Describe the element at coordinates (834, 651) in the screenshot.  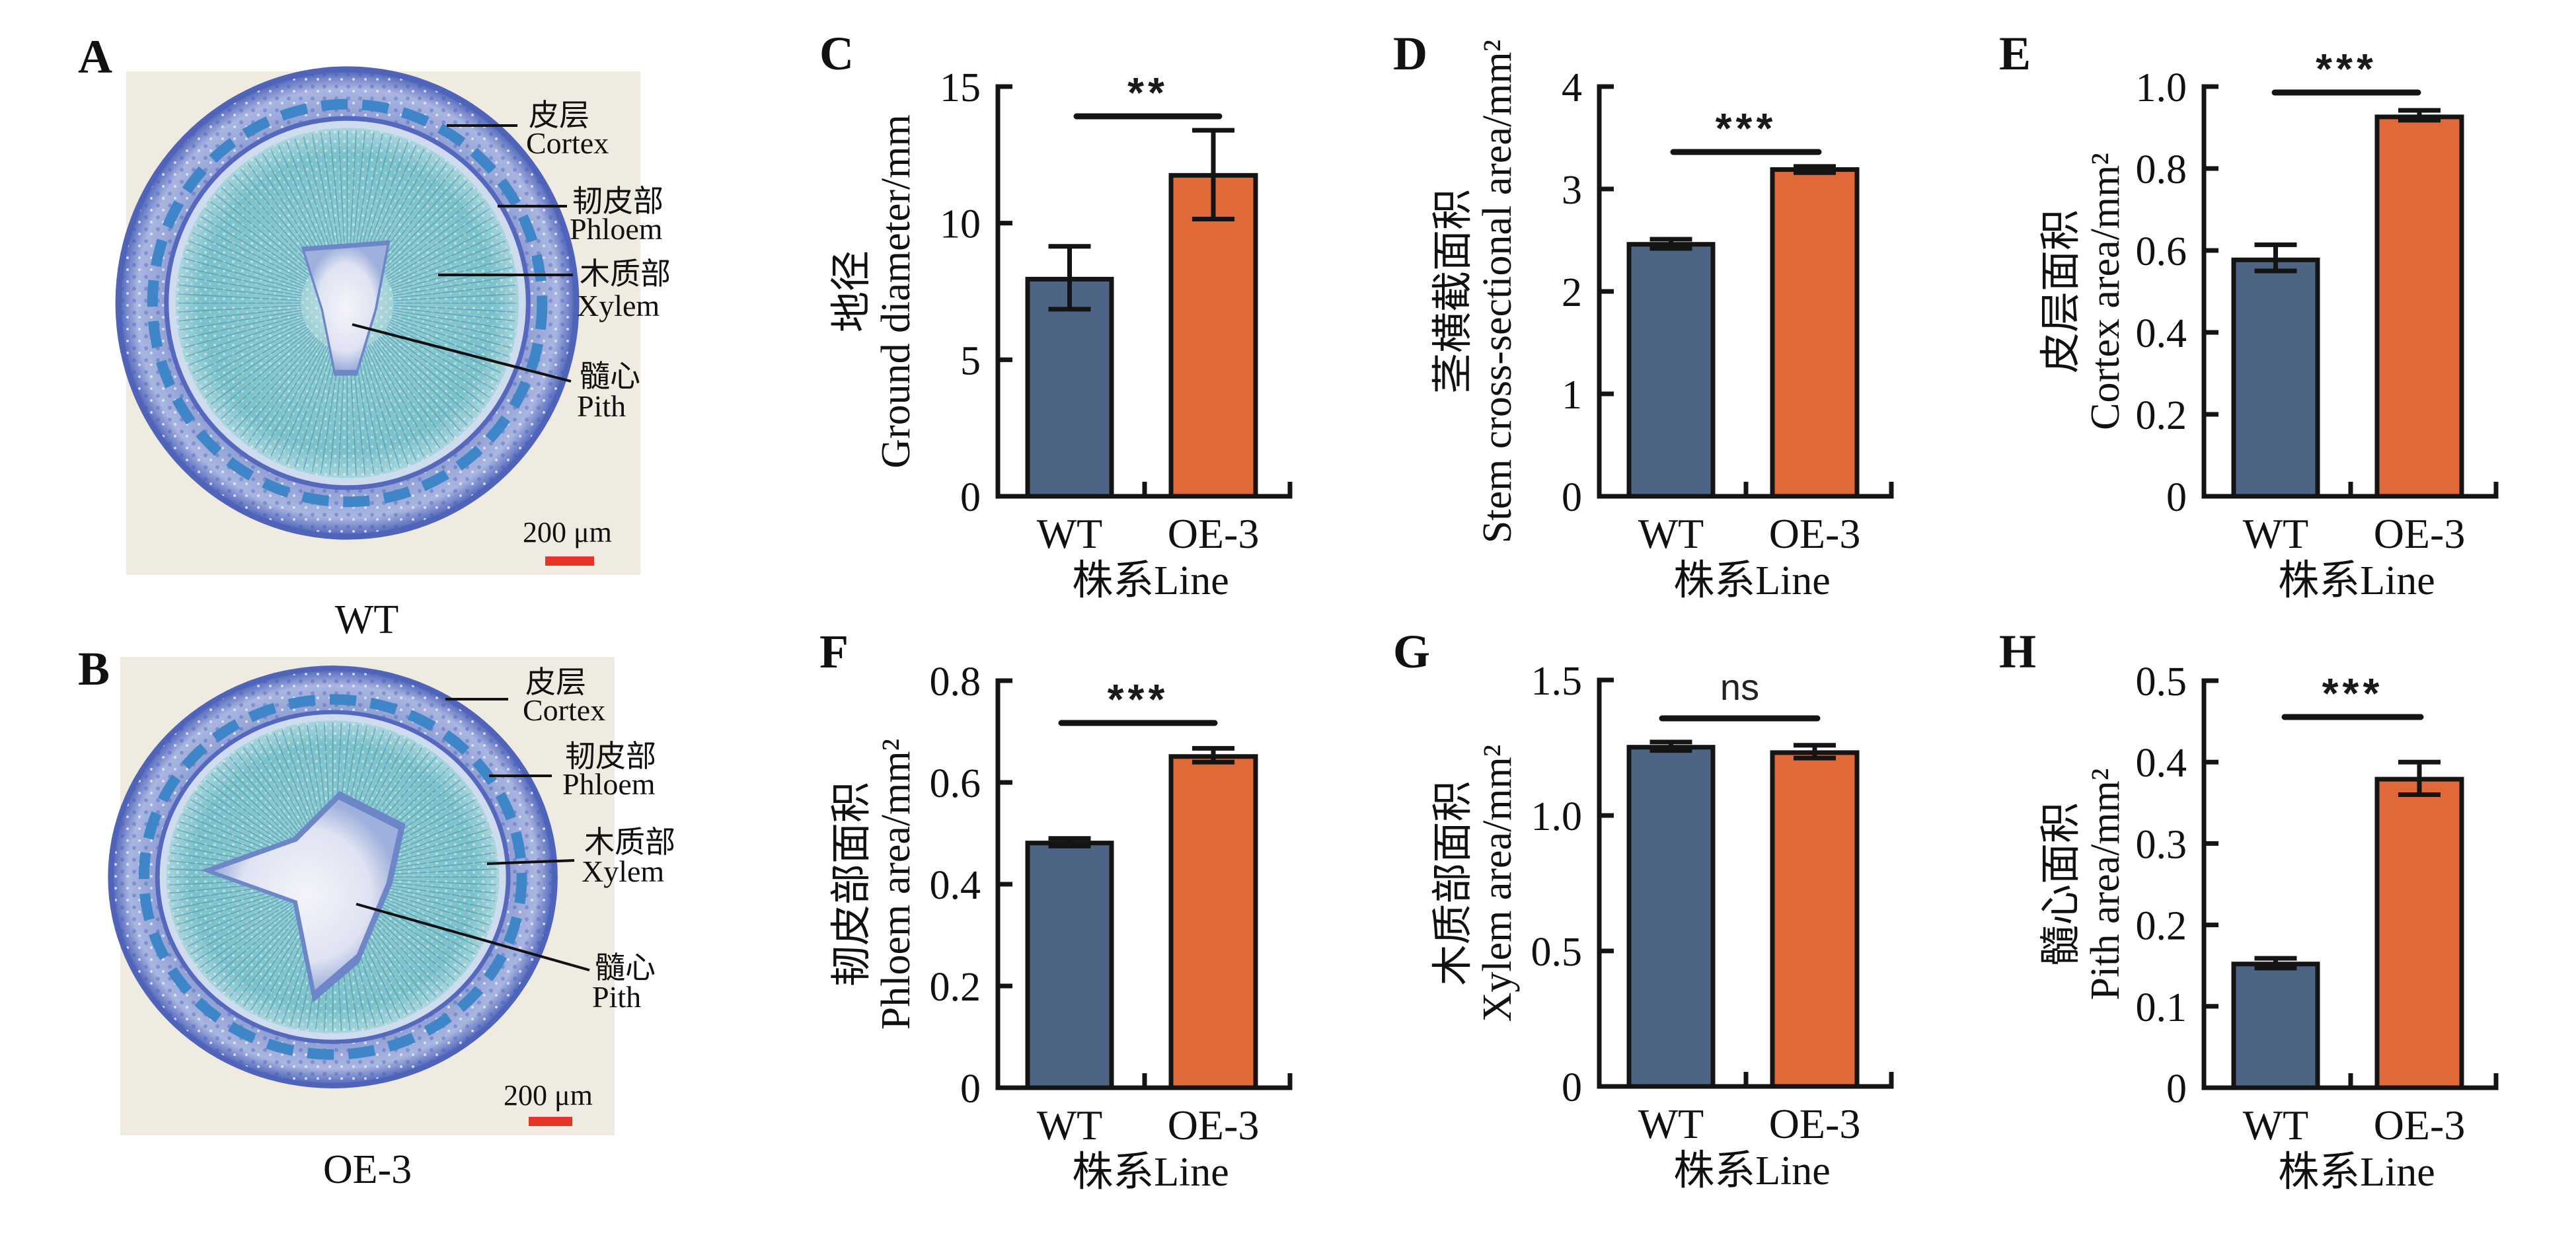
I see `panel-letter: F` at that location.